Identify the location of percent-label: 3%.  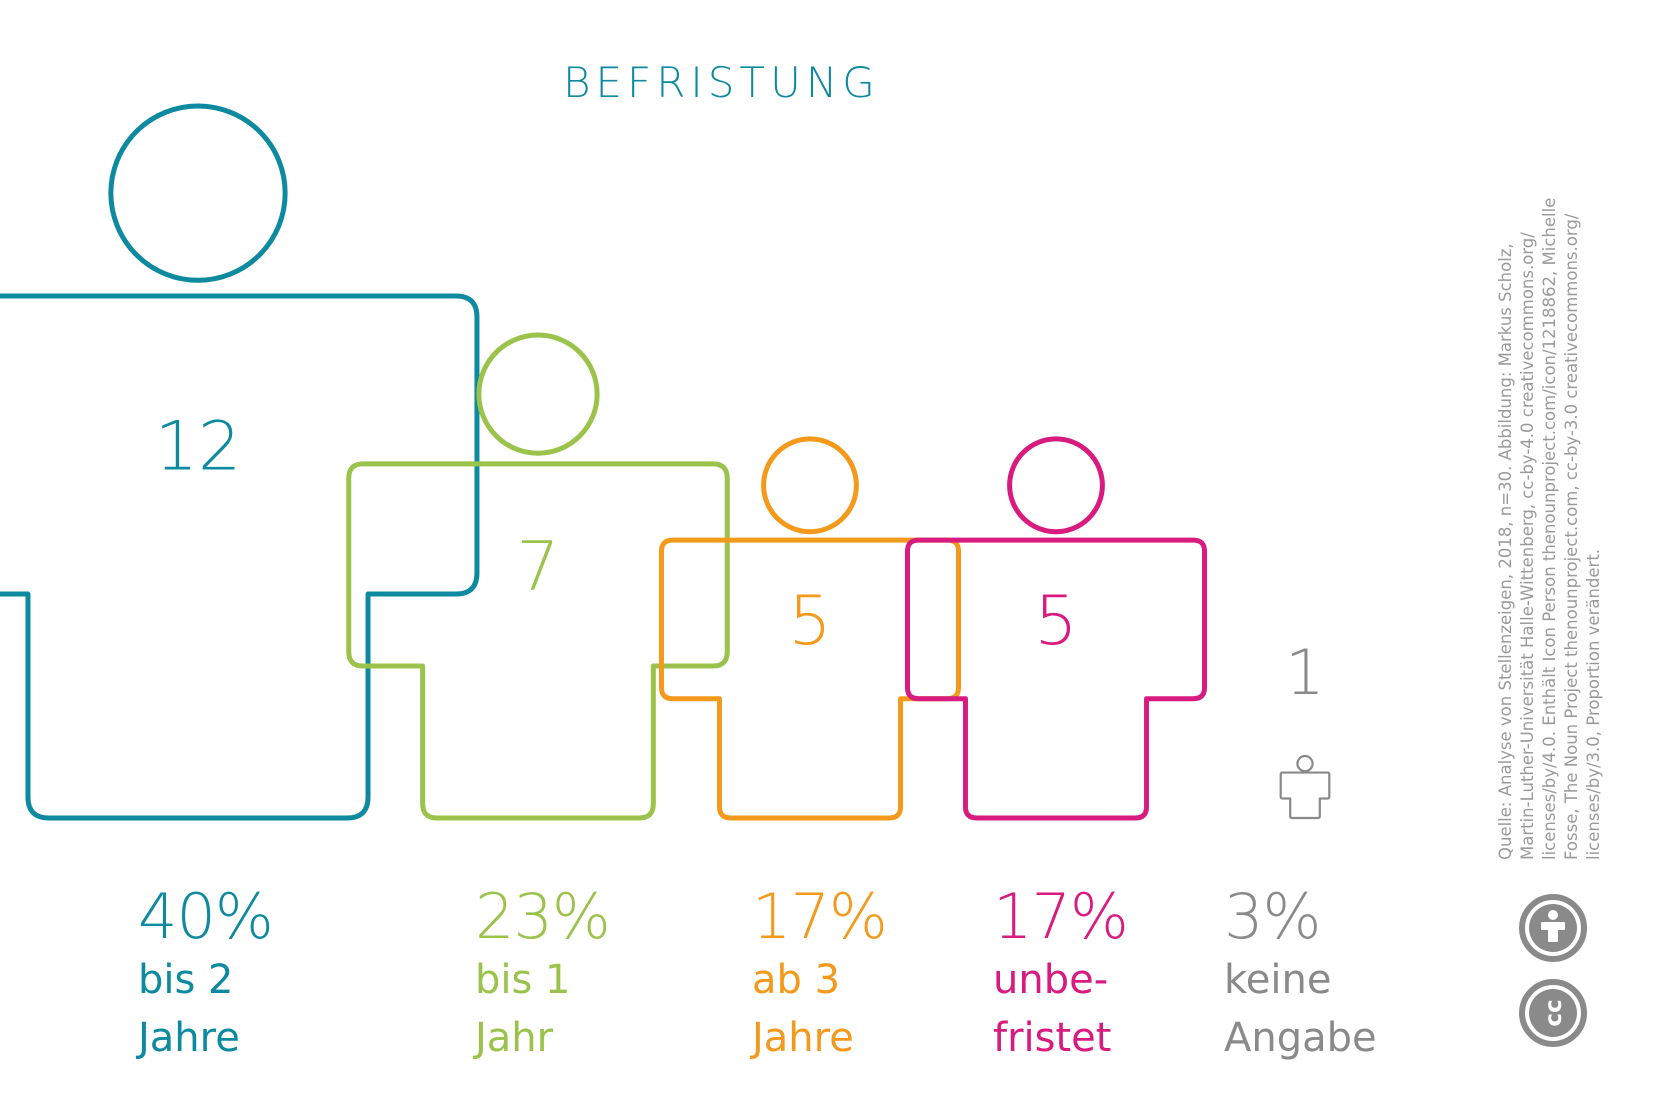
(1272, 916).